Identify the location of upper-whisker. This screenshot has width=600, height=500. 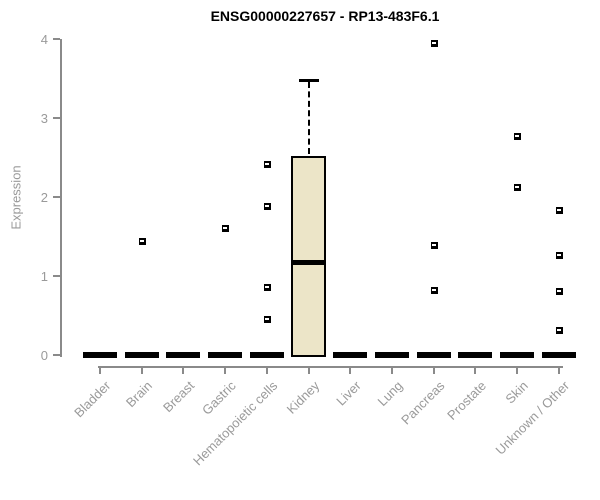
(308, 118).